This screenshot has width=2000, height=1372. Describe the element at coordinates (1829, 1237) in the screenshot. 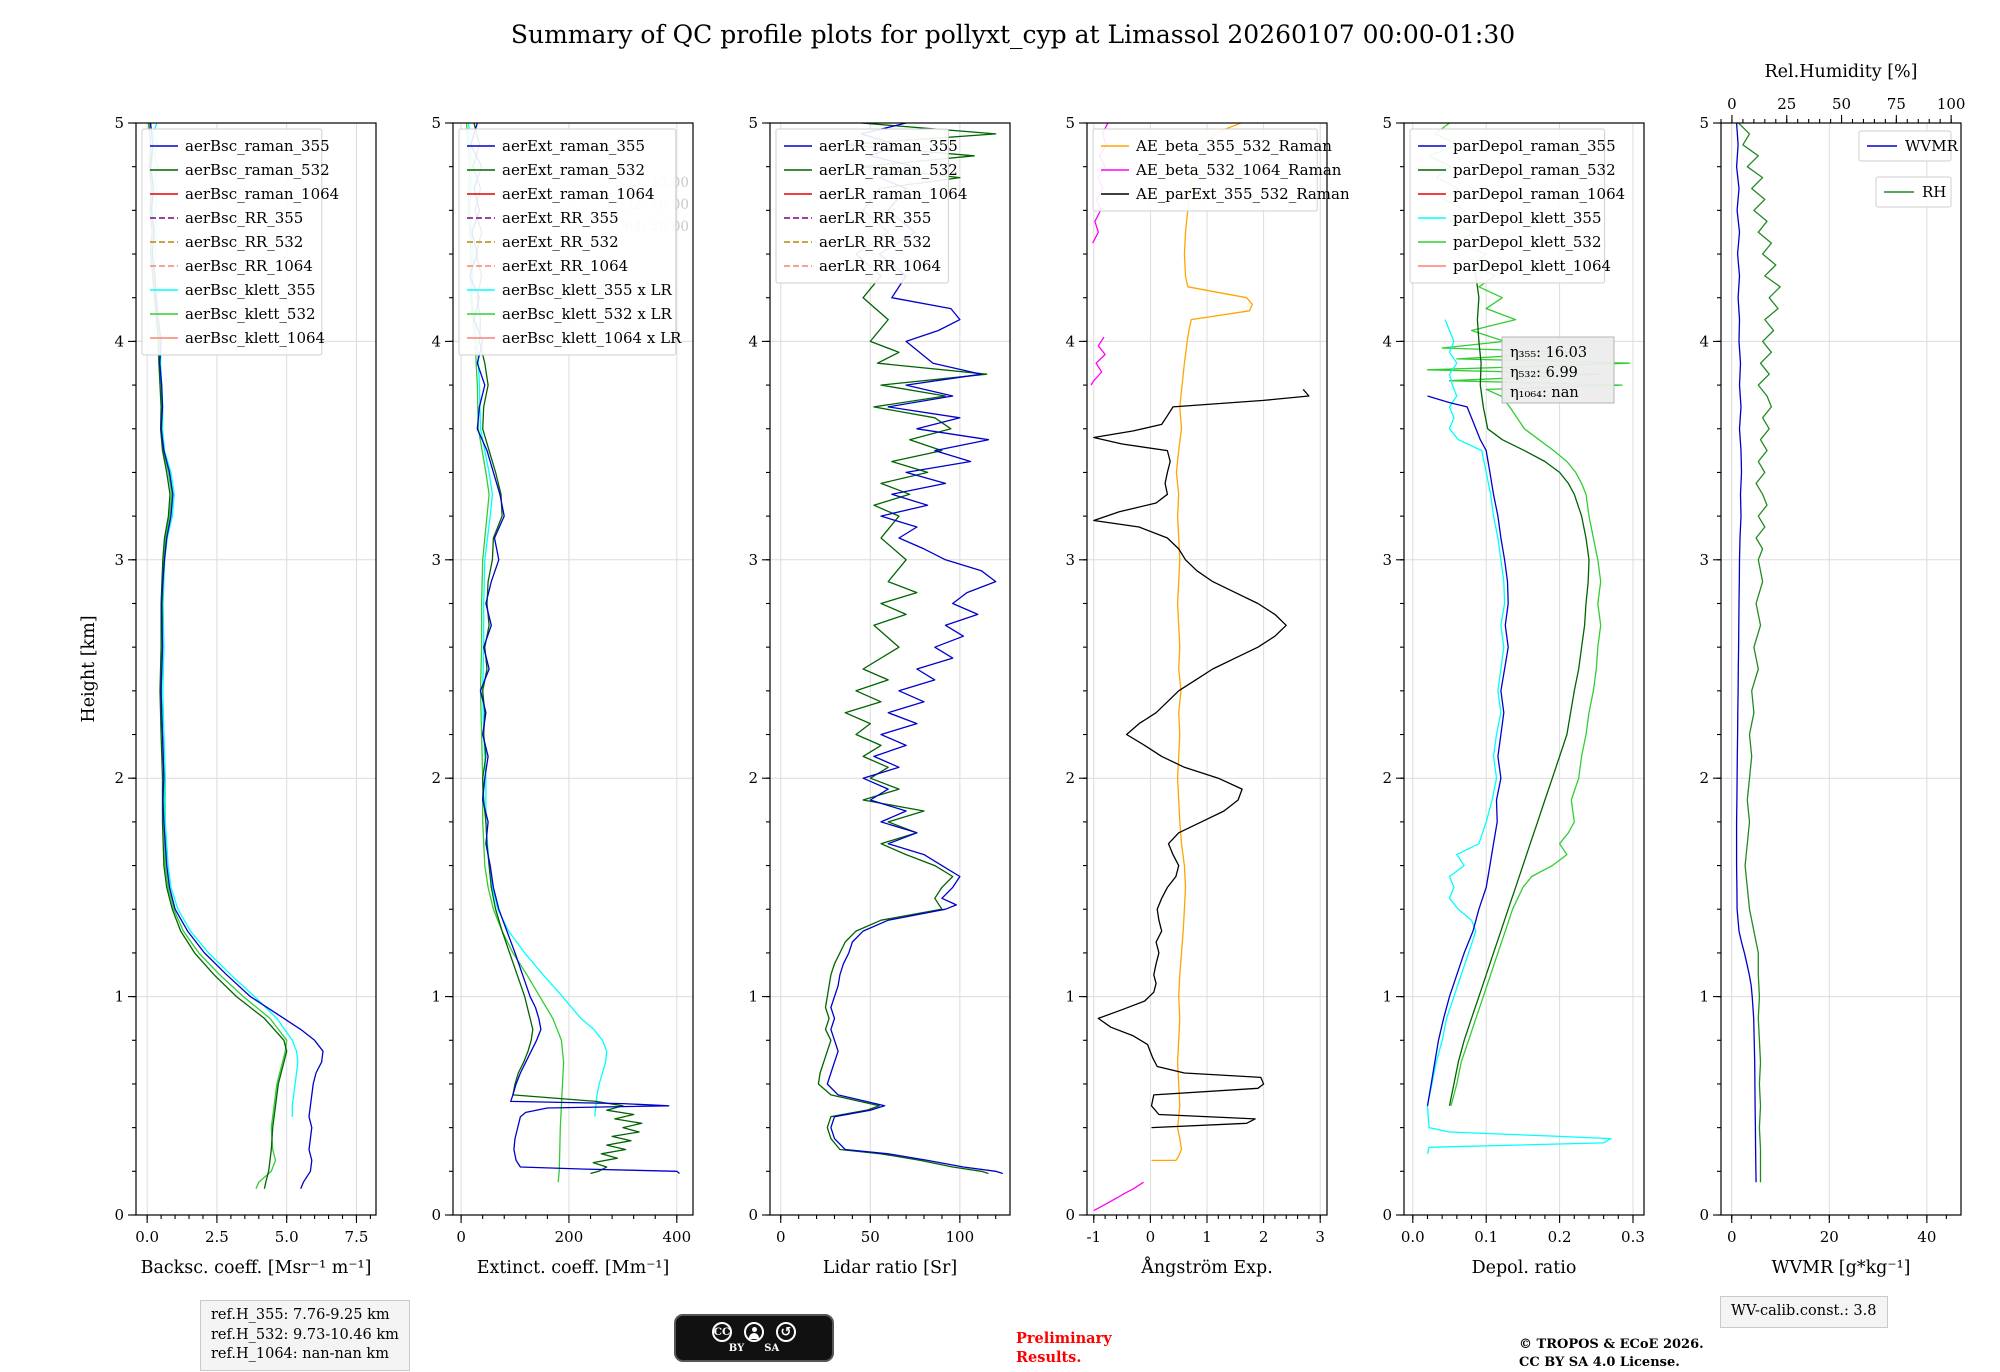

I see `svg-text: 20` at that location.